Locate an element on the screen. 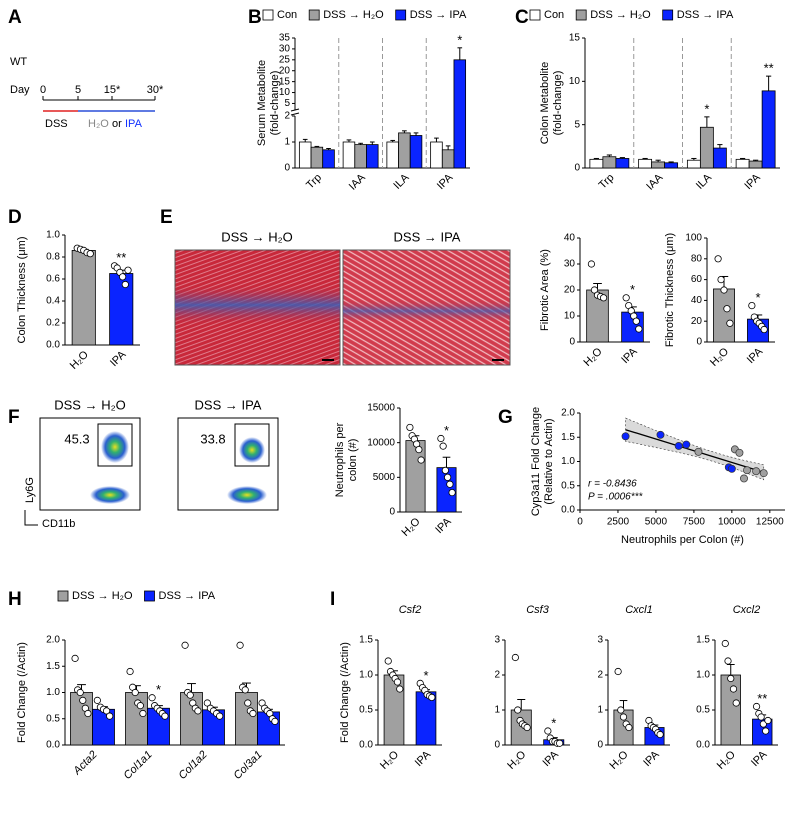 Image resolution: width=793 pixels, height=827 pixels. y-axis-label: Fibrotic Area (%) is located at coordinates (545, 290).